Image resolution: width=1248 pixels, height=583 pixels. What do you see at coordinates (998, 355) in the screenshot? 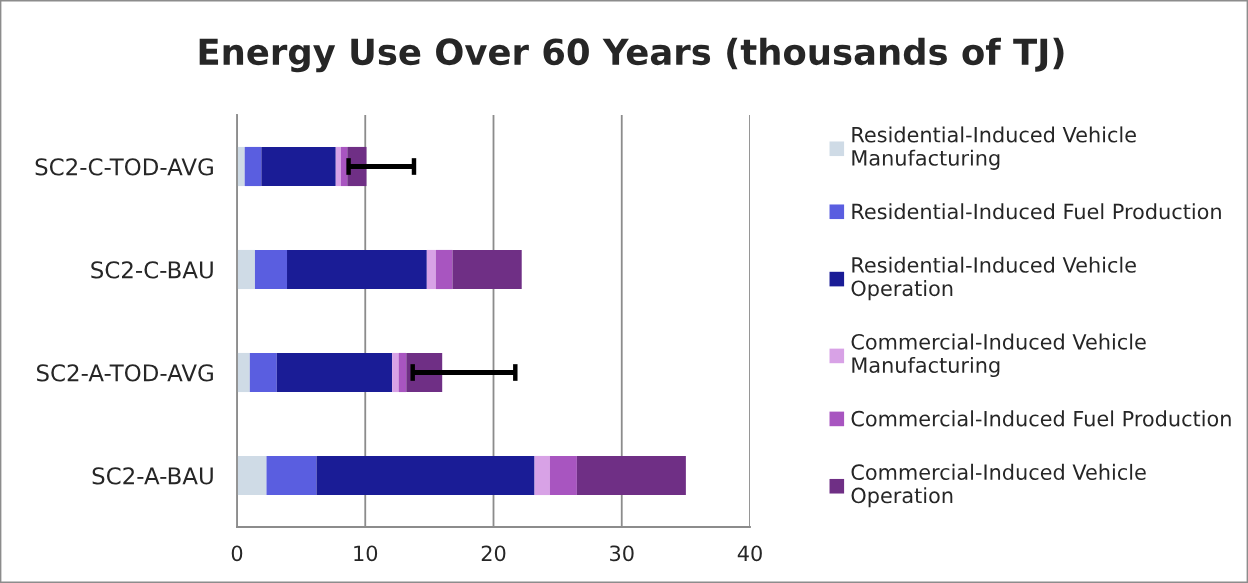
I see `legend-label: Commercial-Induced Vehicle Manufacturing` at bounding box center [998, 355].